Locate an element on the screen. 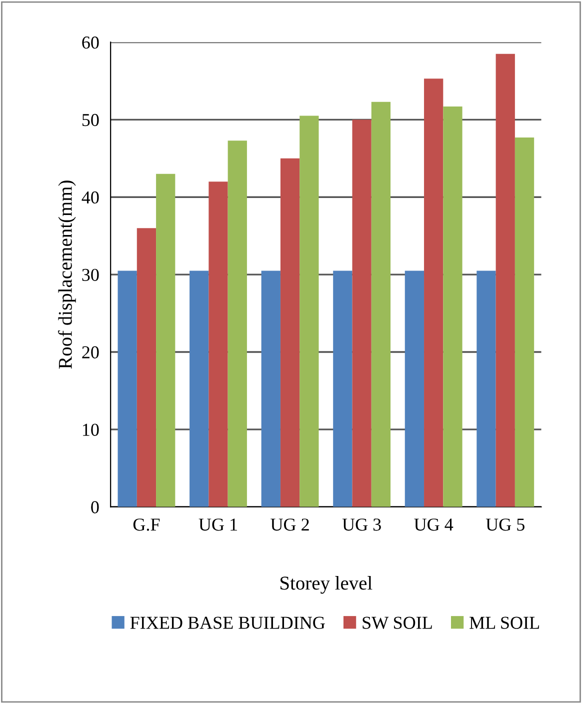  legend-label: ML SOIL is located at coordinates (504, 622).